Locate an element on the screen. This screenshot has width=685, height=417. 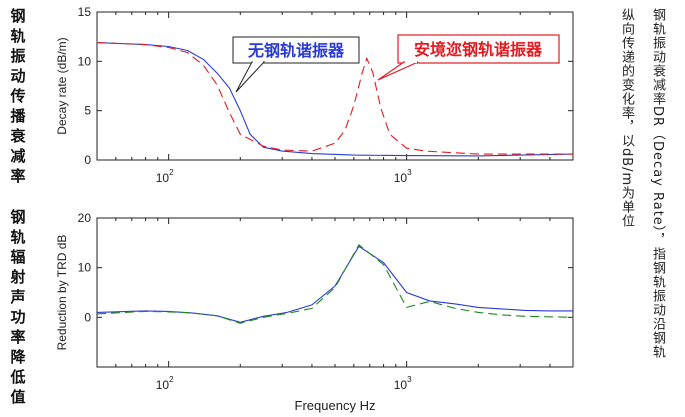
bottom-ylabel: Reduction by TRD dB is located at coordinates (62, 293).